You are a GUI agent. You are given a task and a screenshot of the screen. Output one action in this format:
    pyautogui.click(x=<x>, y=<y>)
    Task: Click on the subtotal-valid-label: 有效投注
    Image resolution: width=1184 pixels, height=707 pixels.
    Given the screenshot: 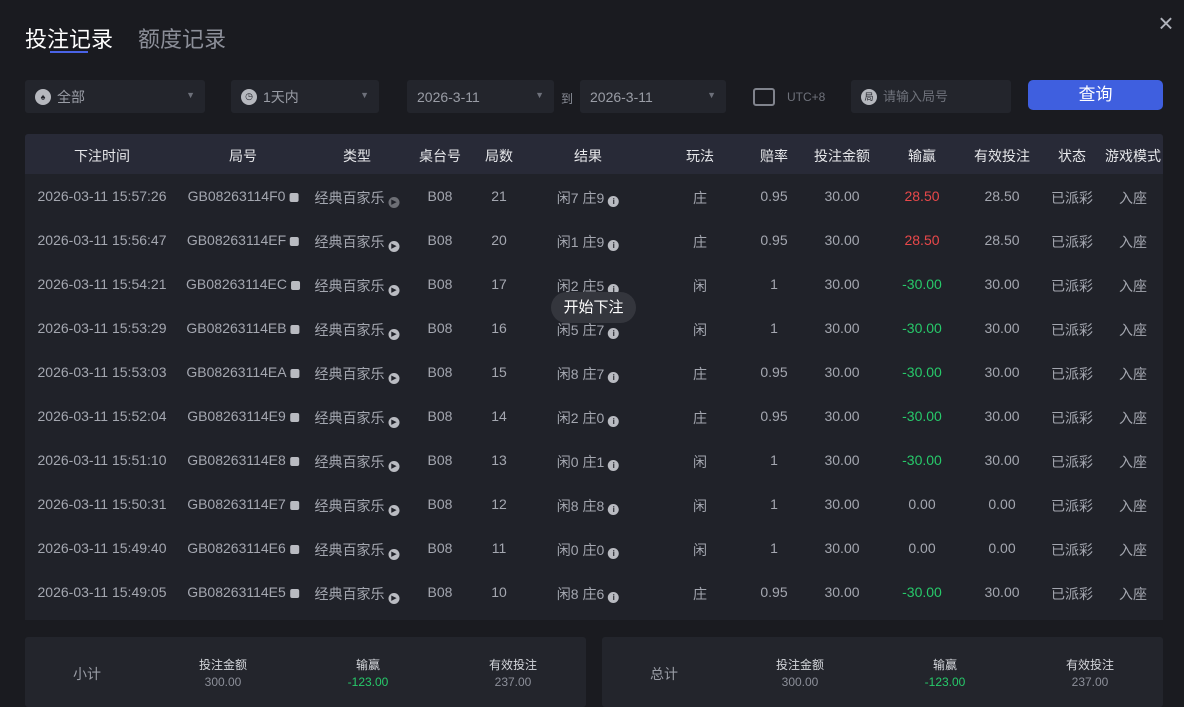 What is the action you would take?
    pyautogui.click(x=513, y=665)
    